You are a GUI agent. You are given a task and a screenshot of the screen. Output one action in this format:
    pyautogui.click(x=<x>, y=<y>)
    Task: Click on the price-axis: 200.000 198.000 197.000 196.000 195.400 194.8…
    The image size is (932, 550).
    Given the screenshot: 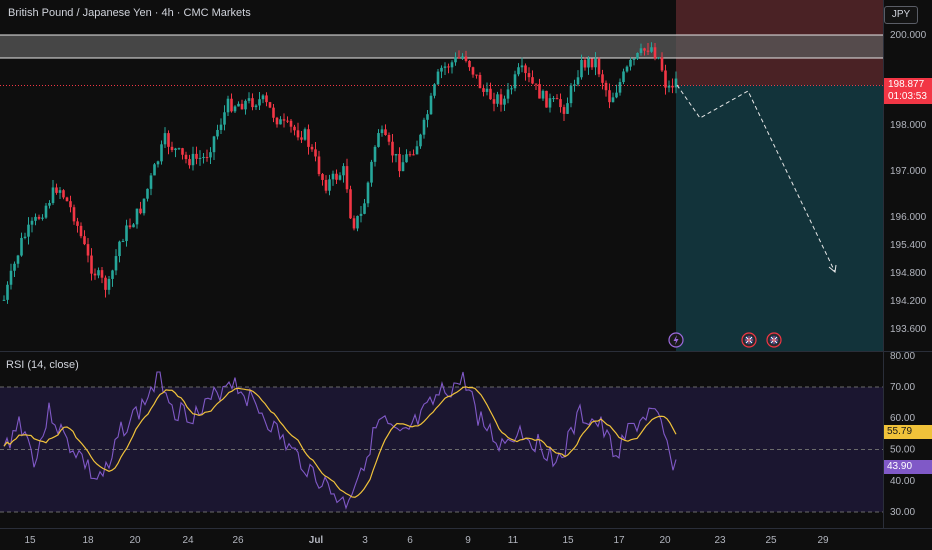 What is the action you would take?
    pyautogui.click(x=908, y=182)
    